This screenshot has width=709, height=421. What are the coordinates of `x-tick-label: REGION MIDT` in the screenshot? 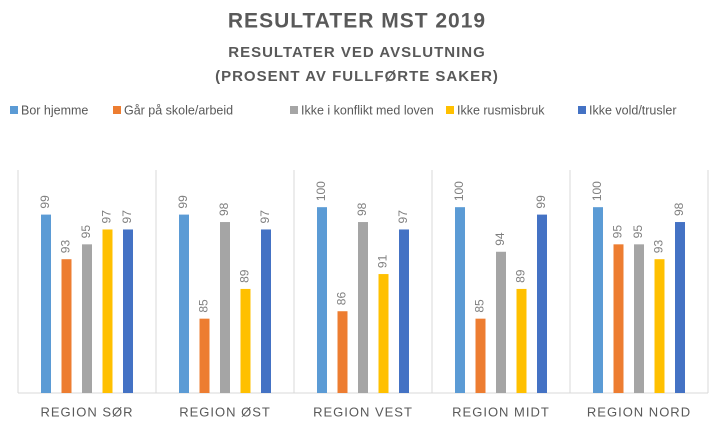 It's located at (501, 411).